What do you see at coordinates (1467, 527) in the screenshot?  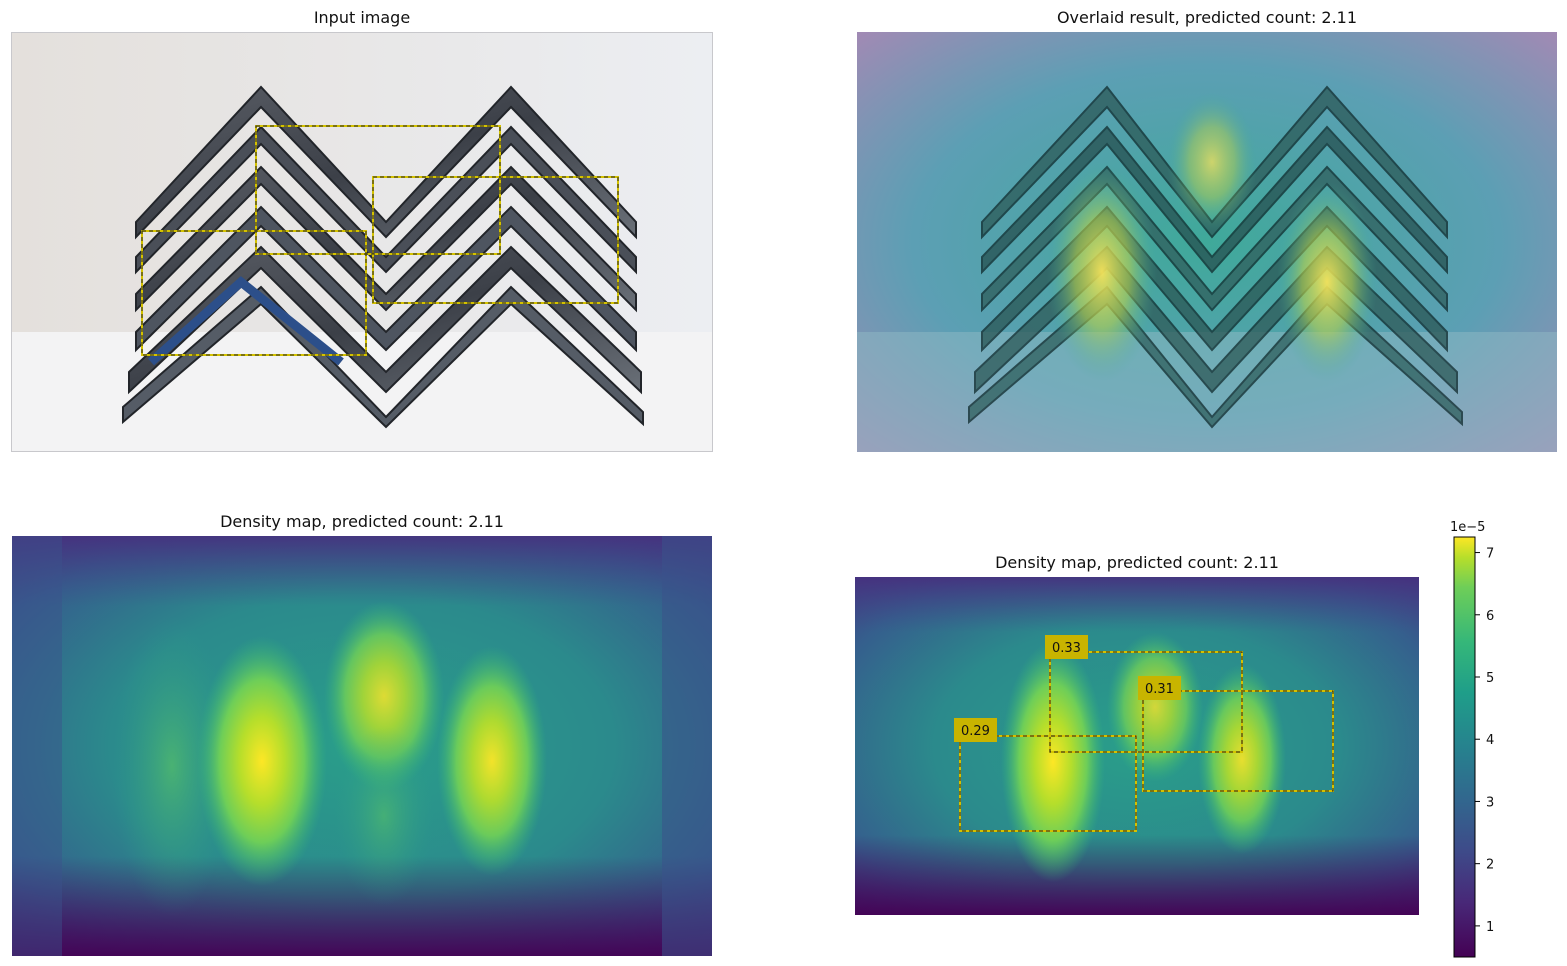 I see `colorbar-exponent: 1e−5` at bounding box center [1467, 527].